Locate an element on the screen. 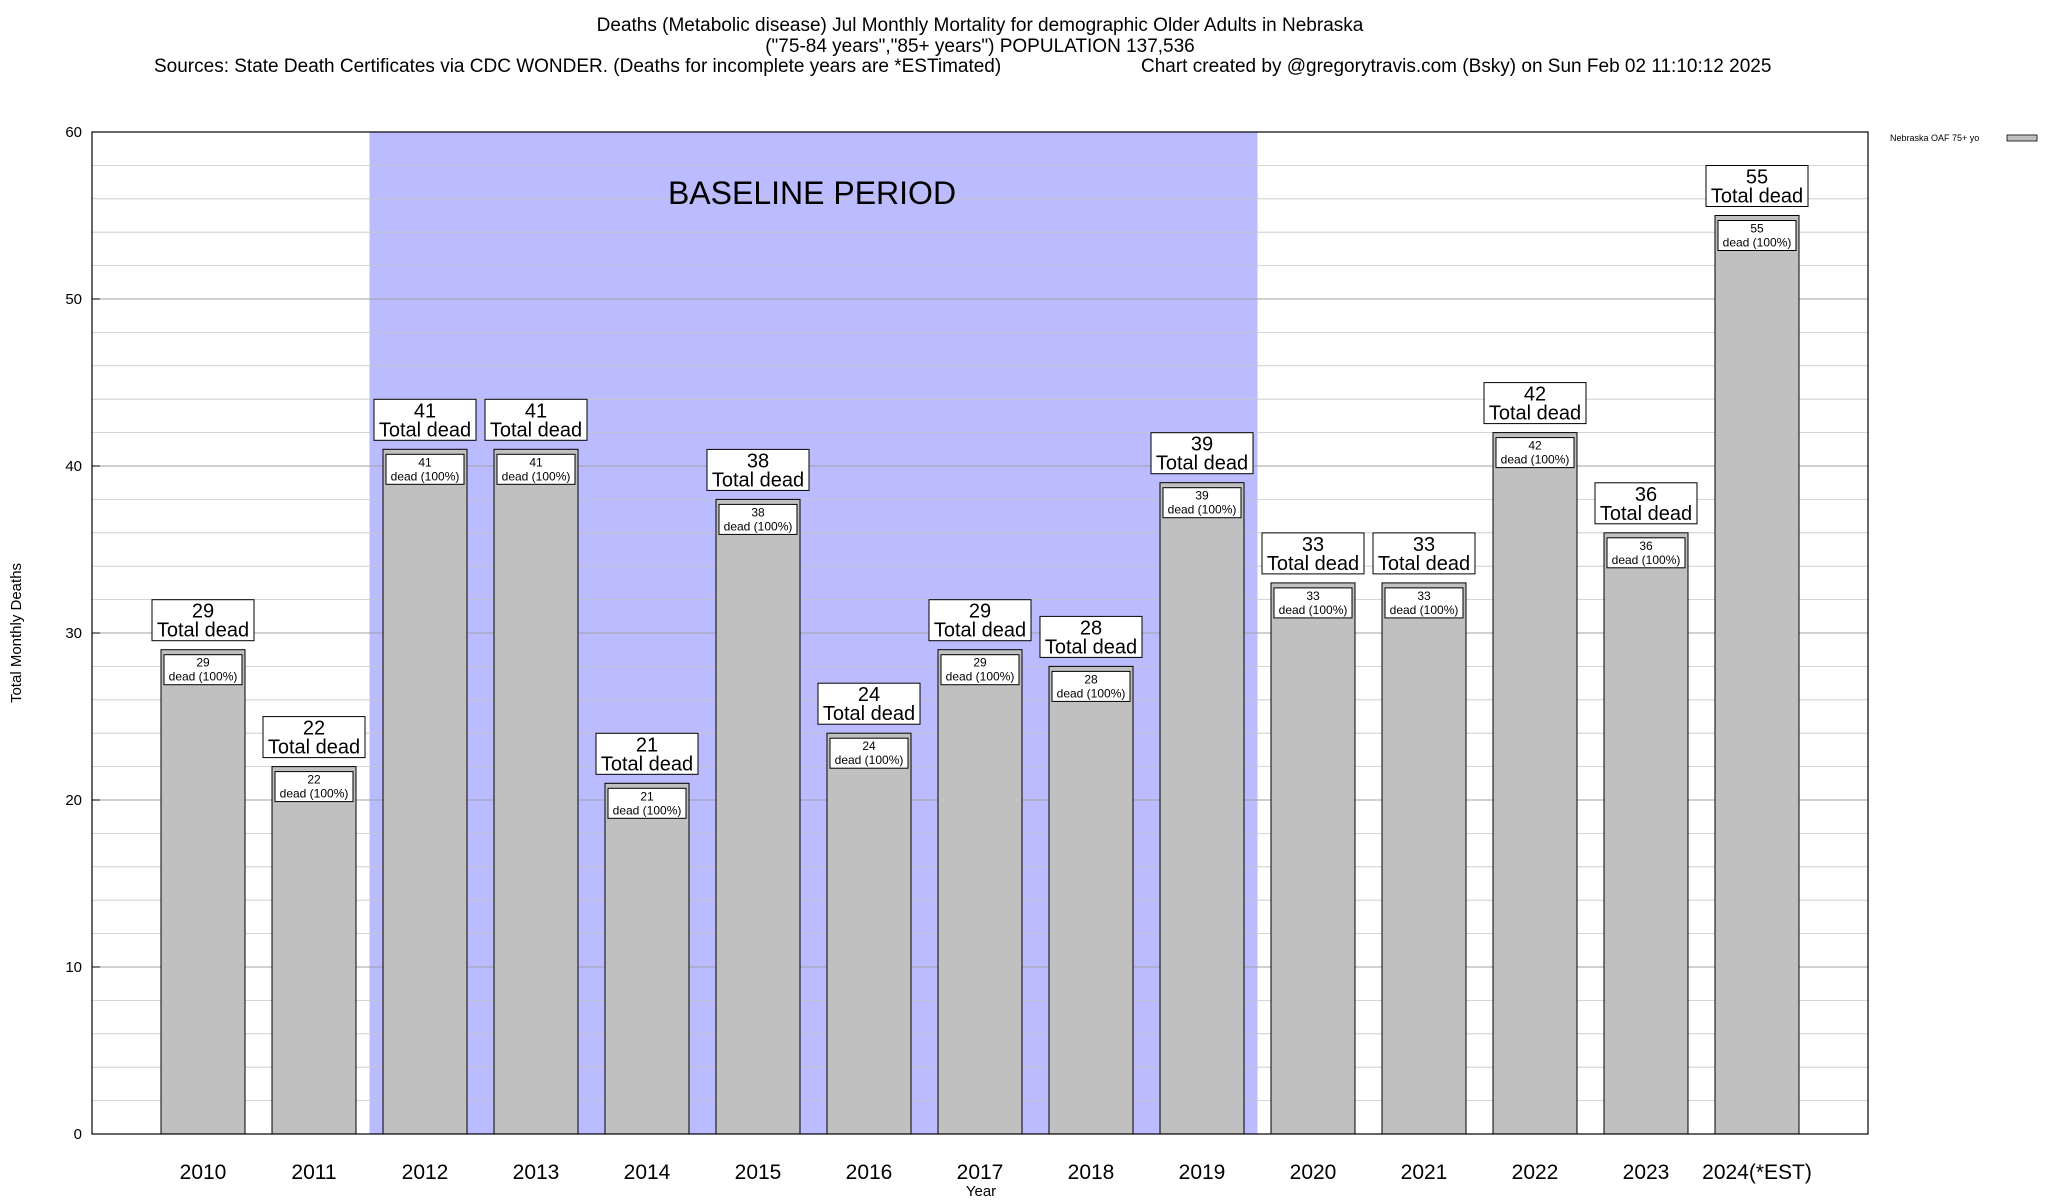 Image resolution: width=2048 pixels, height=1200 pixels. total-value-label: 42 is located at coordinates (1535, 395).